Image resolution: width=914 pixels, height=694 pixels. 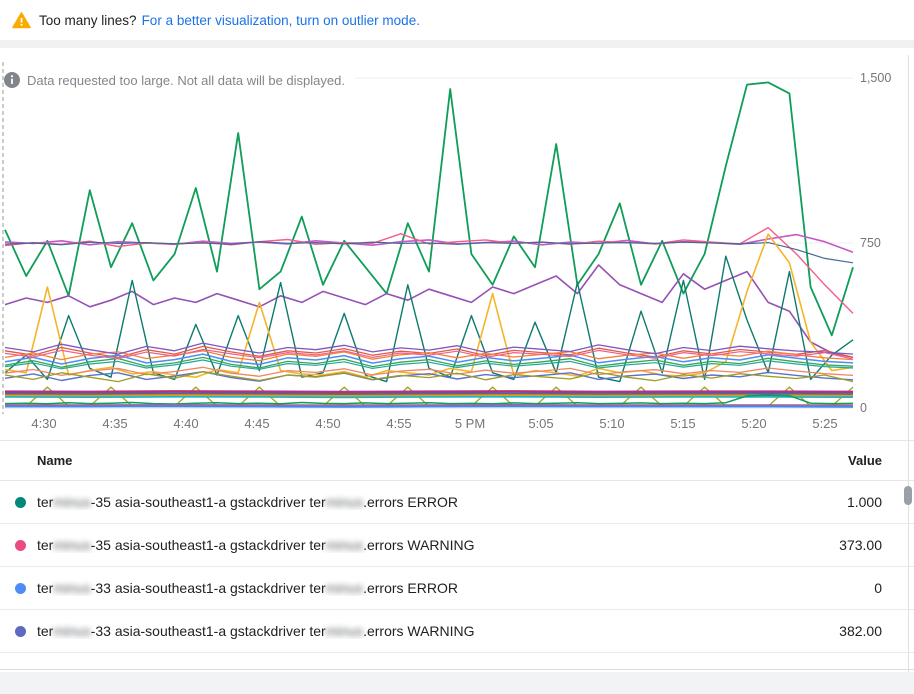 I want to click on chart-line-line-indigo-low, so click(x=429, y=376).